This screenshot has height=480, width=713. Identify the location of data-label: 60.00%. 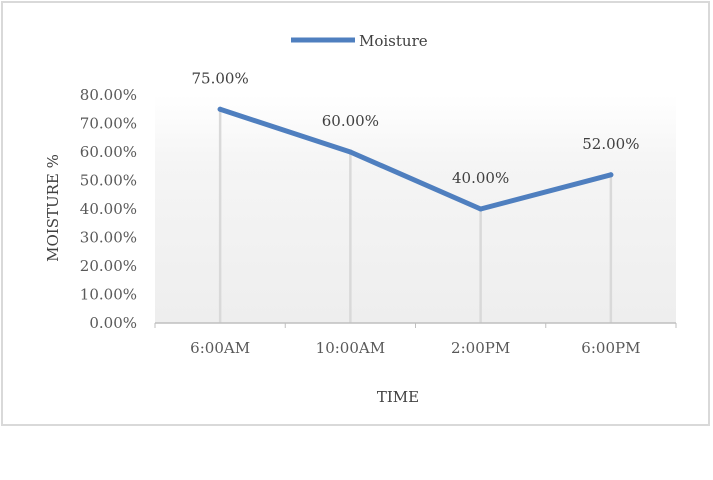
(350, 121).